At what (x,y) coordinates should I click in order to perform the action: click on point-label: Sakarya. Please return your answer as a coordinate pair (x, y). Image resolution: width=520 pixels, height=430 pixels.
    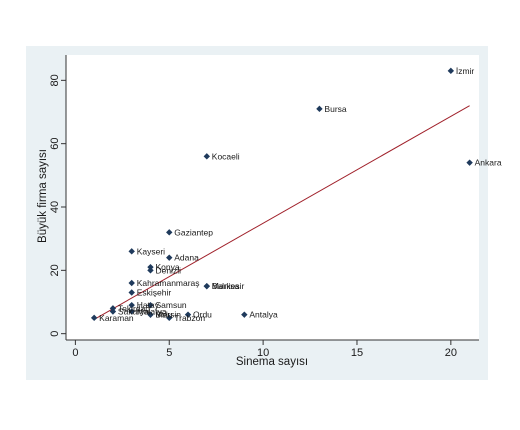
    Looking at the image, I should click on (133, 312).